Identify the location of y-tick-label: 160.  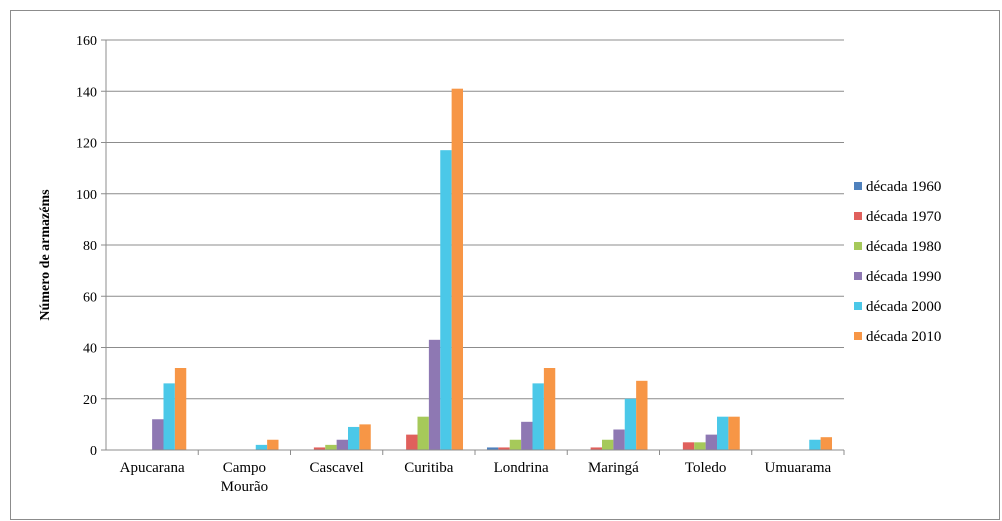
(86, 41).